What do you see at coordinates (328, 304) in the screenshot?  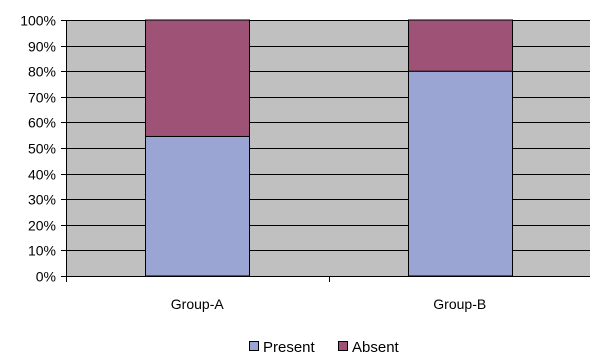 I see `x-category-labels: Group-A Group-B` at bounding box center [328, 304].